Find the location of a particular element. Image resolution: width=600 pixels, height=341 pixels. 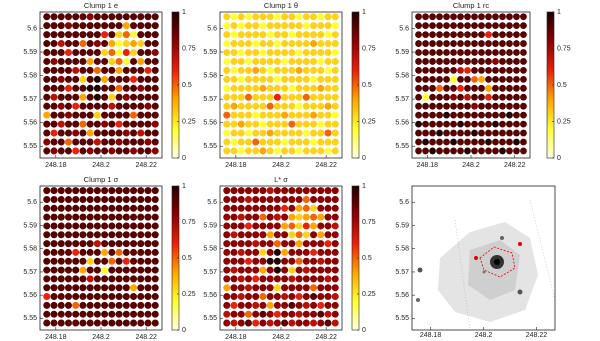

y-tick-label: 5.56 is located at coordinates (30, 295).